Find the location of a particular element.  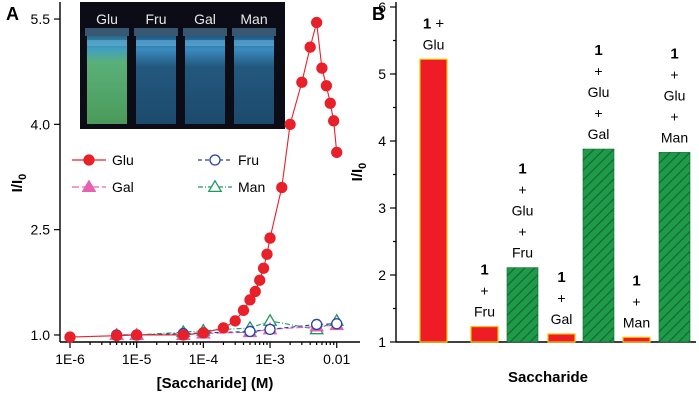

y-tick-label-2: 4.0 is located at coordinates (41, 124).